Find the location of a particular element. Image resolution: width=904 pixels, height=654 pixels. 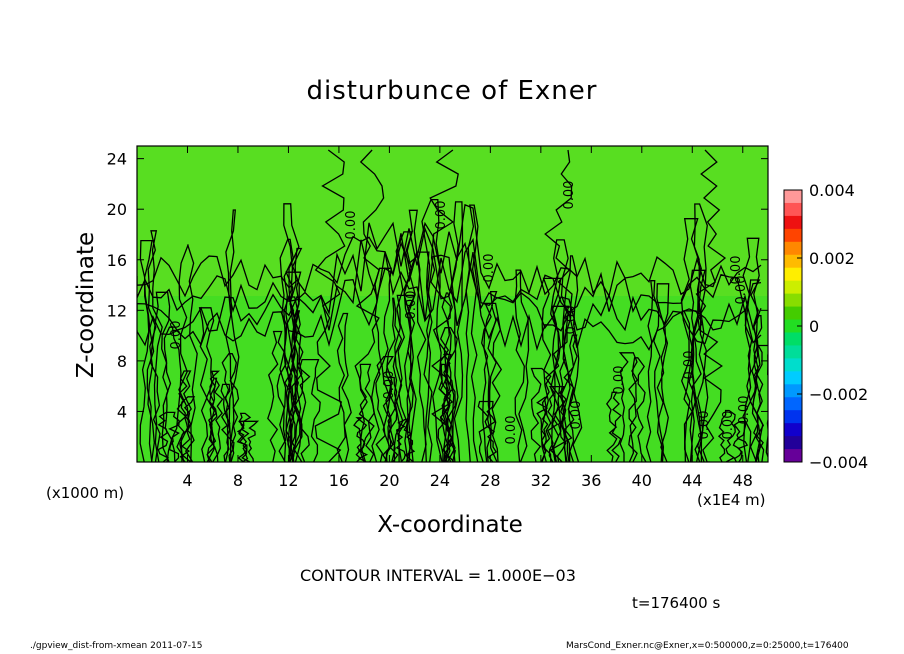

y-tick-label: 20 is located at coordinates (117, 209).